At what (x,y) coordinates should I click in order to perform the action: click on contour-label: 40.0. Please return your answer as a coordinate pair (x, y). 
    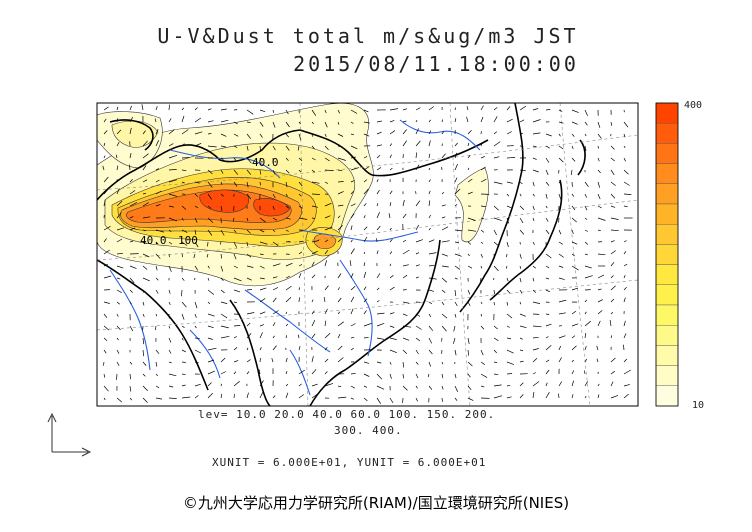
    Looking at the image, I should click on (265, 162).